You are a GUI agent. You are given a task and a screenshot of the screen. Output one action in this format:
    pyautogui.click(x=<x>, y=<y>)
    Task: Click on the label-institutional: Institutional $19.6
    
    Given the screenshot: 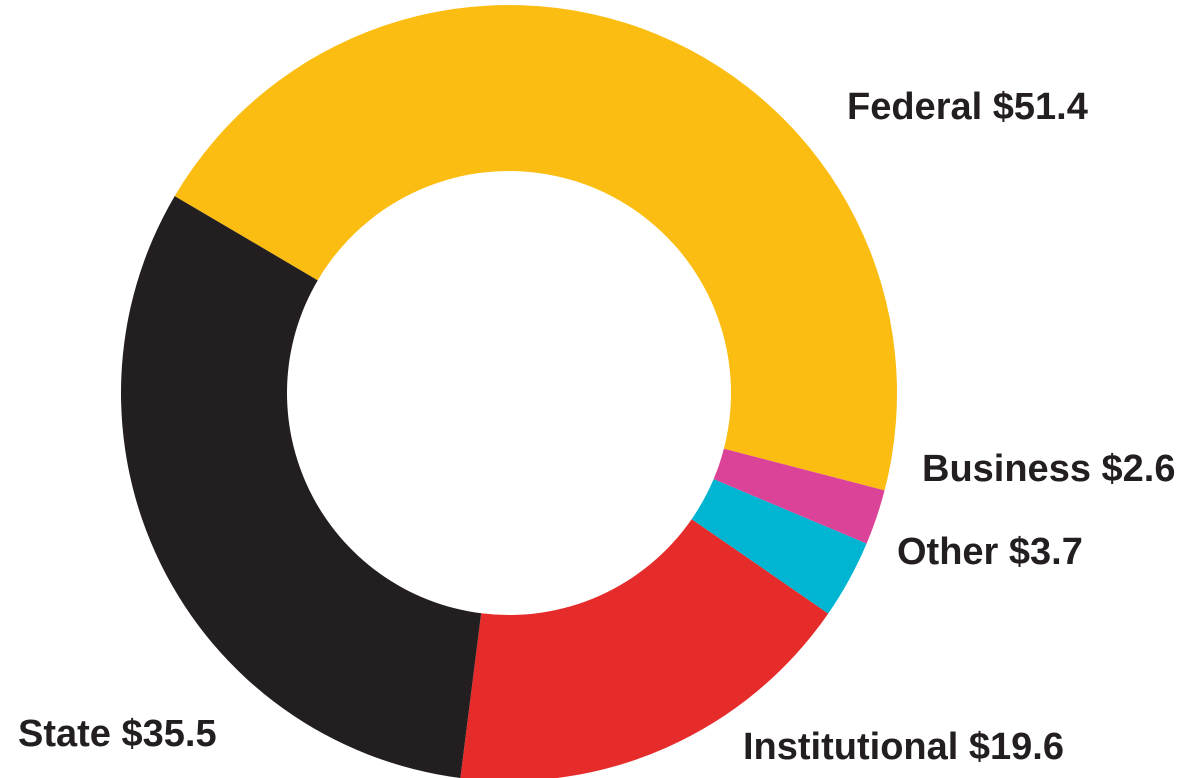 What is the action you would take?
    pyautogui.click(x=903, y=747)
    